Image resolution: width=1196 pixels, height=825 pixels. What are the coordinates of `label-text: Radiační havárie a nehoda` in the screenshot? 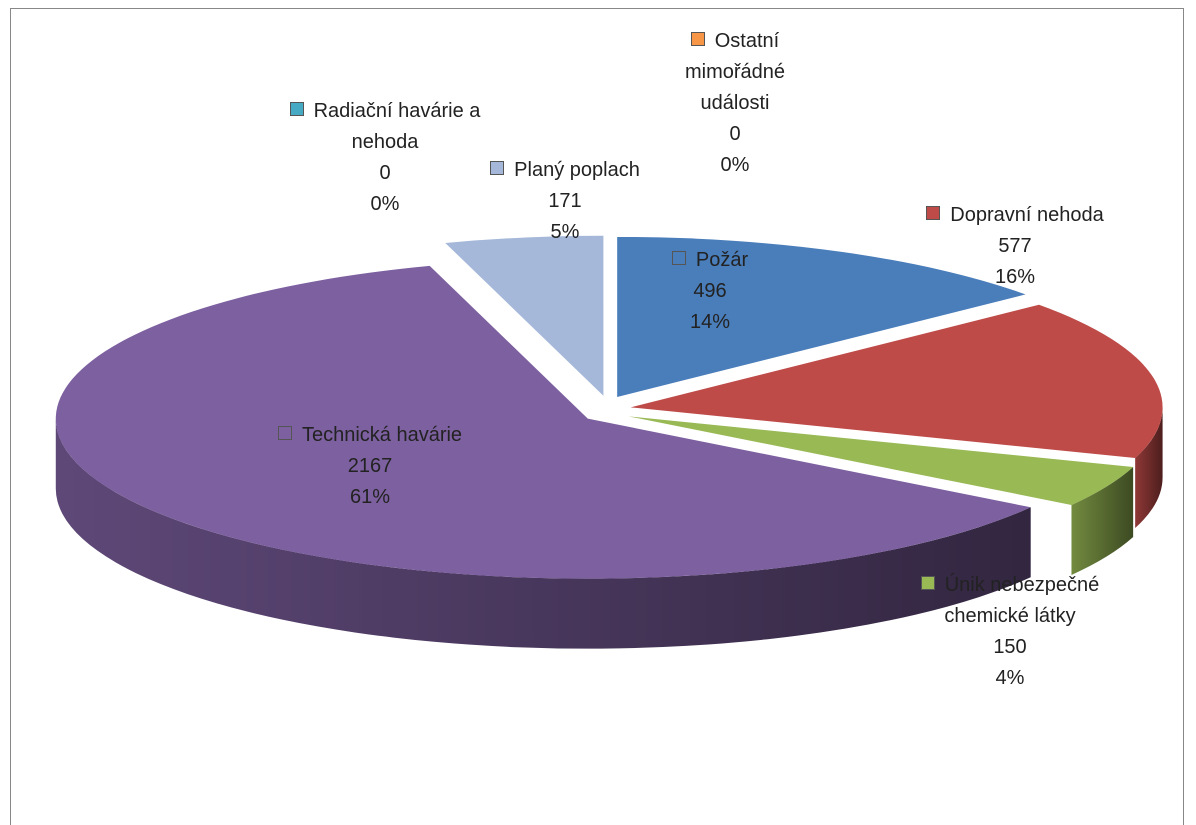 It's located at (397, 126).